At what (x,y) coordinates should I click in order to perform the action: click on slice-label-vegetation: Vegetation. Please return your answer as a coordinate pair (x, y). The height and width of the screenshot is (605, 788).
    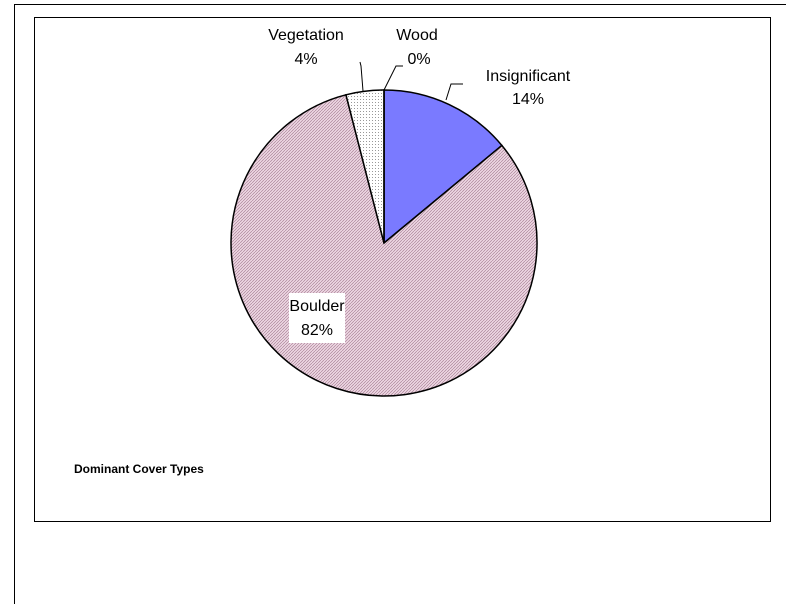
    Looking at the image, I should click on (306, 35).